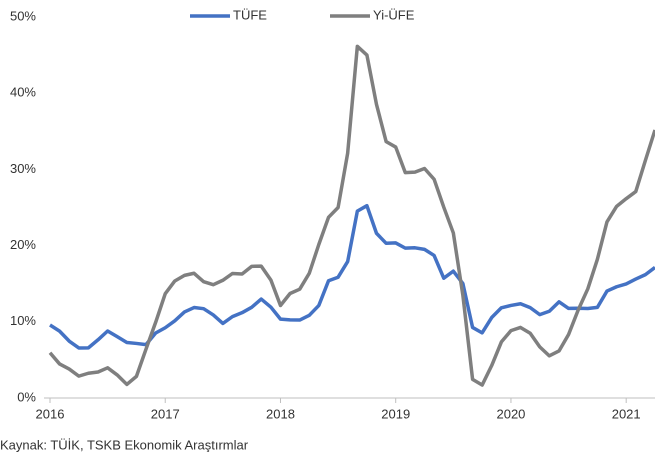 This screenshot has width=655, height=462. Describe the element at coordinates (23, 320) in the screenshot. I see `y-tick-label: 10%` at that location.